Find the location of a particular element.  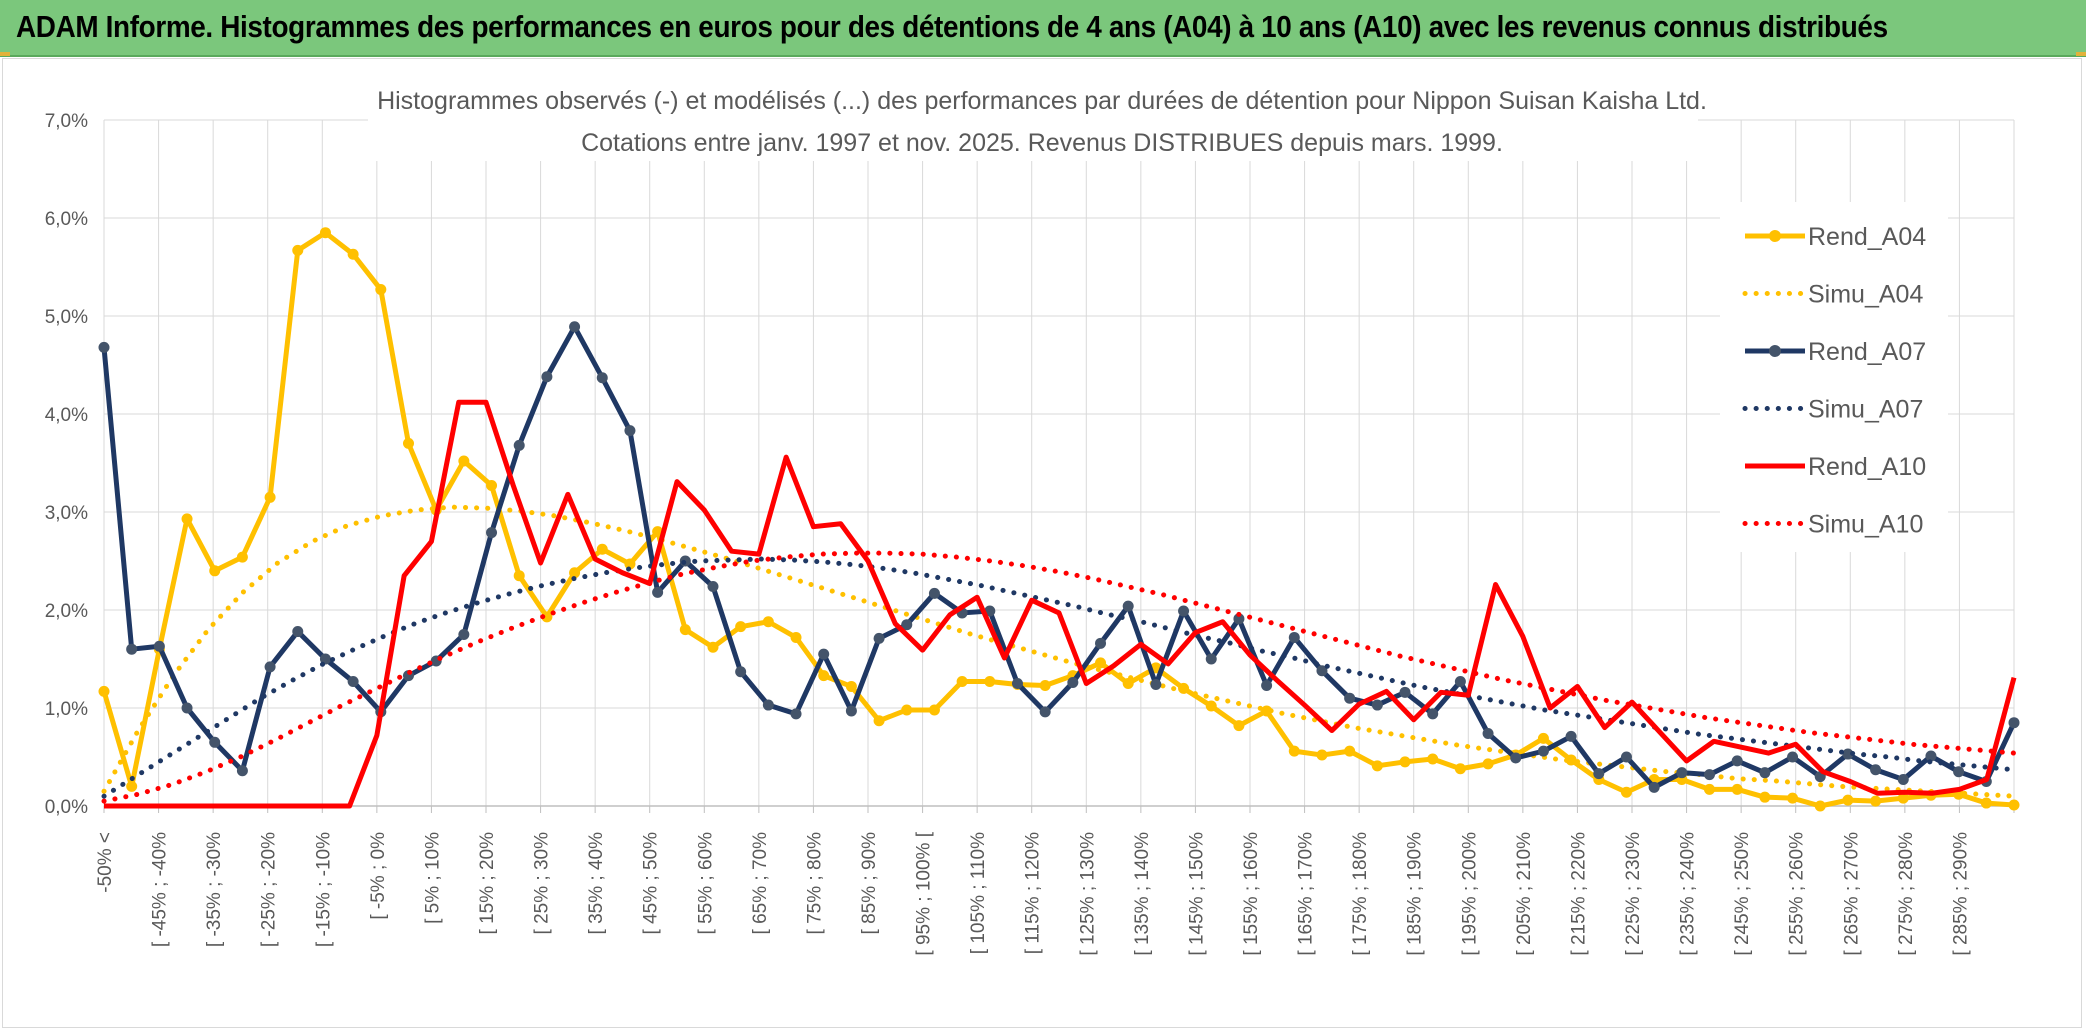

legend-item-simu-a10: Simu_A10 is located at coordinates (1832, 525).